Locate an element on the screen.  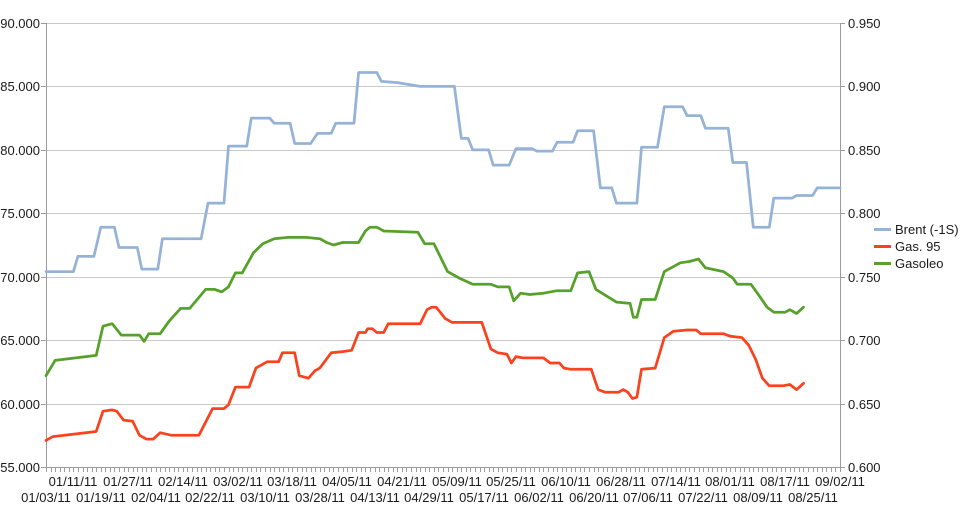
x-axis-label: 04/29/11 is located at coordinates (429, 497).